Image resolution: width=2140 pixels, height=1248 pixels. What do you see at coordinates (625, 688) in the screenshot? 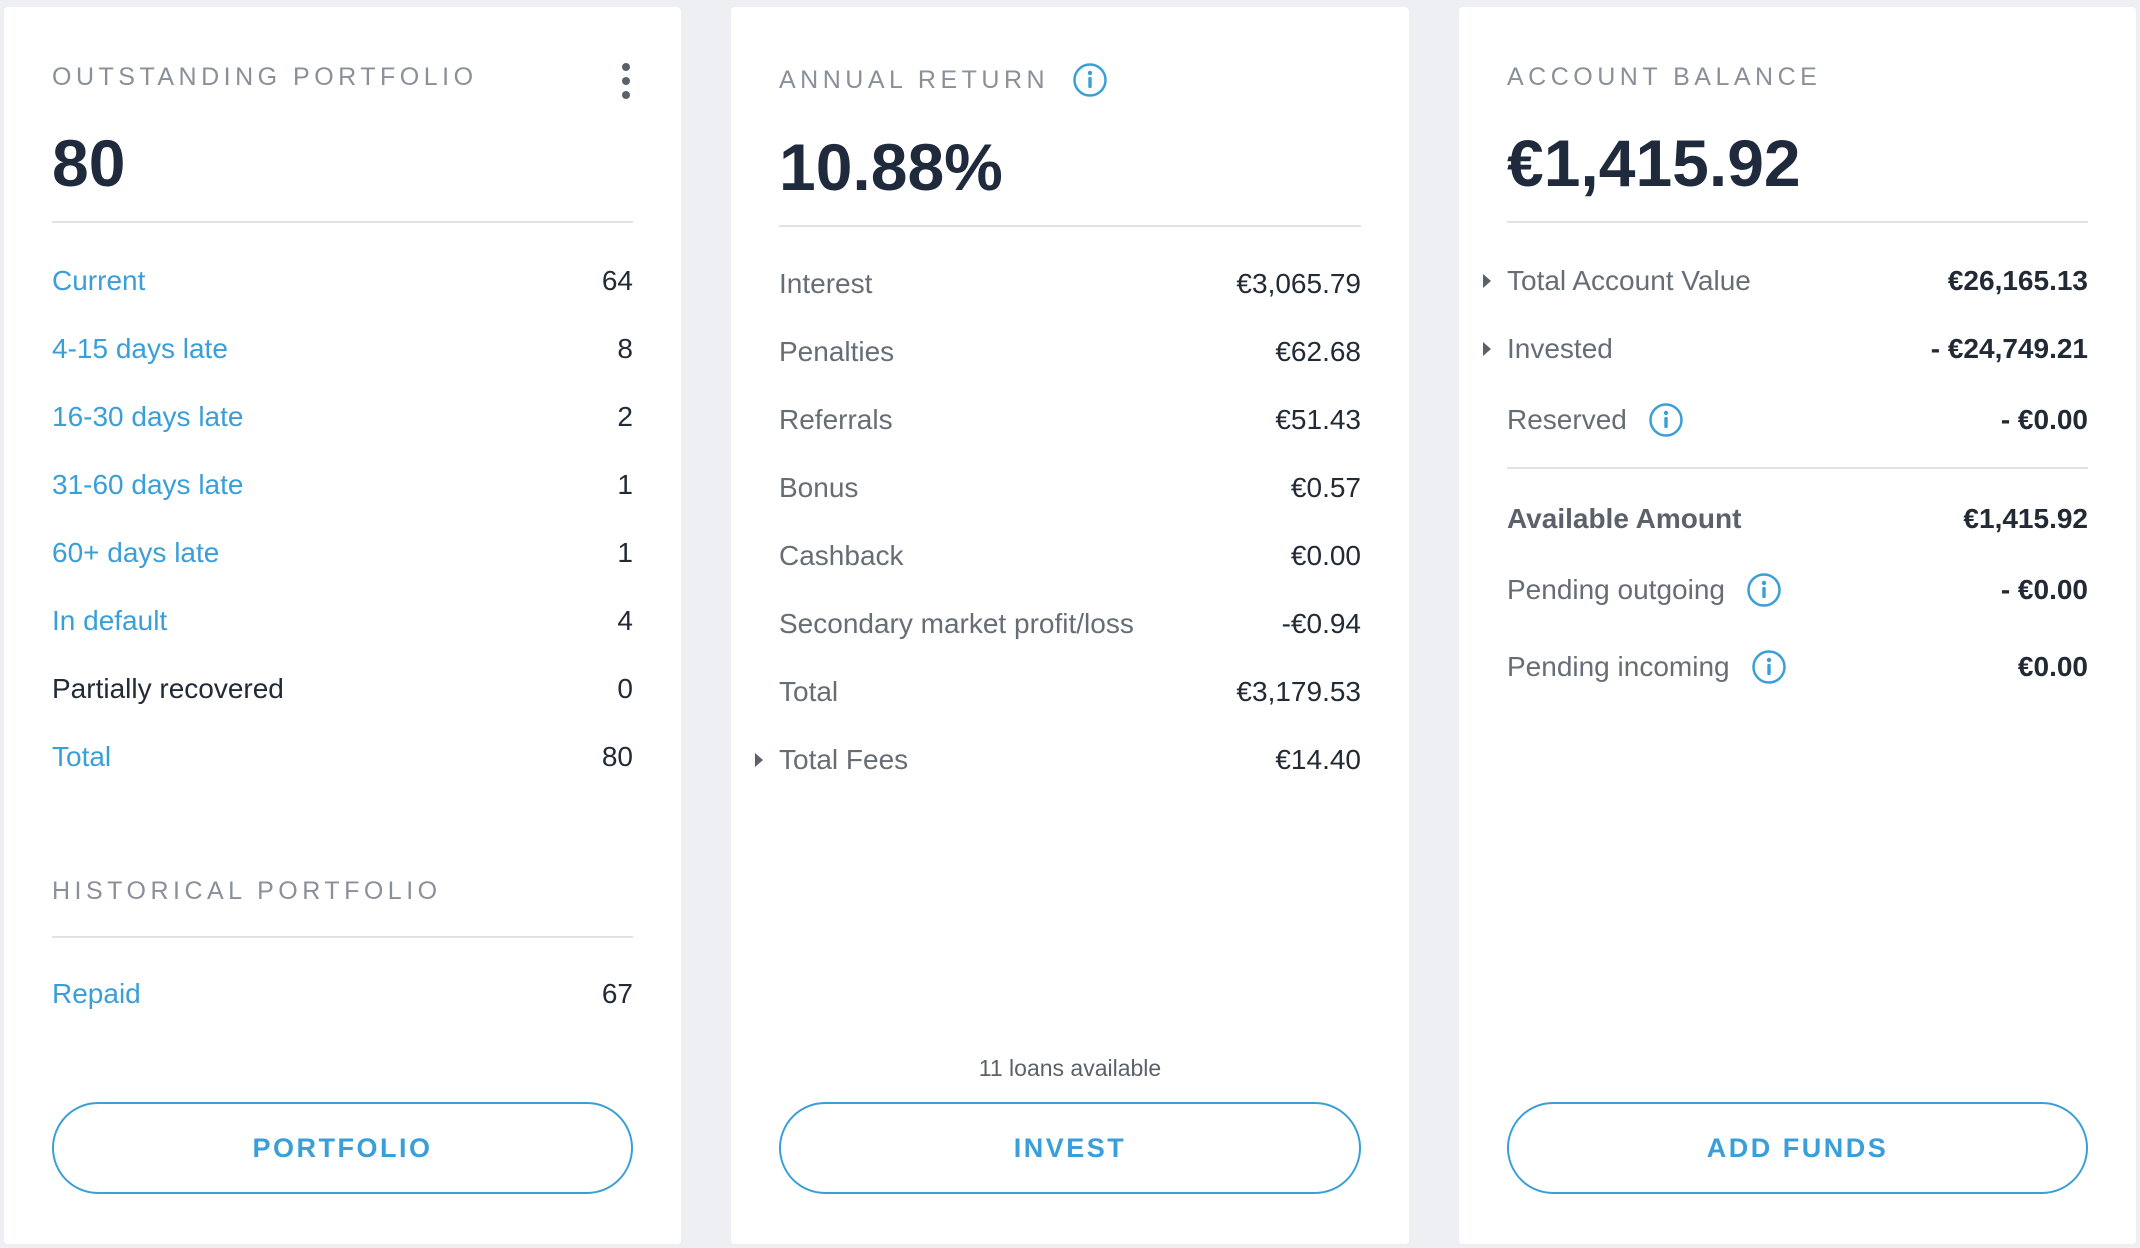
I see `row-value: 0` at bounding box center [625, 688].